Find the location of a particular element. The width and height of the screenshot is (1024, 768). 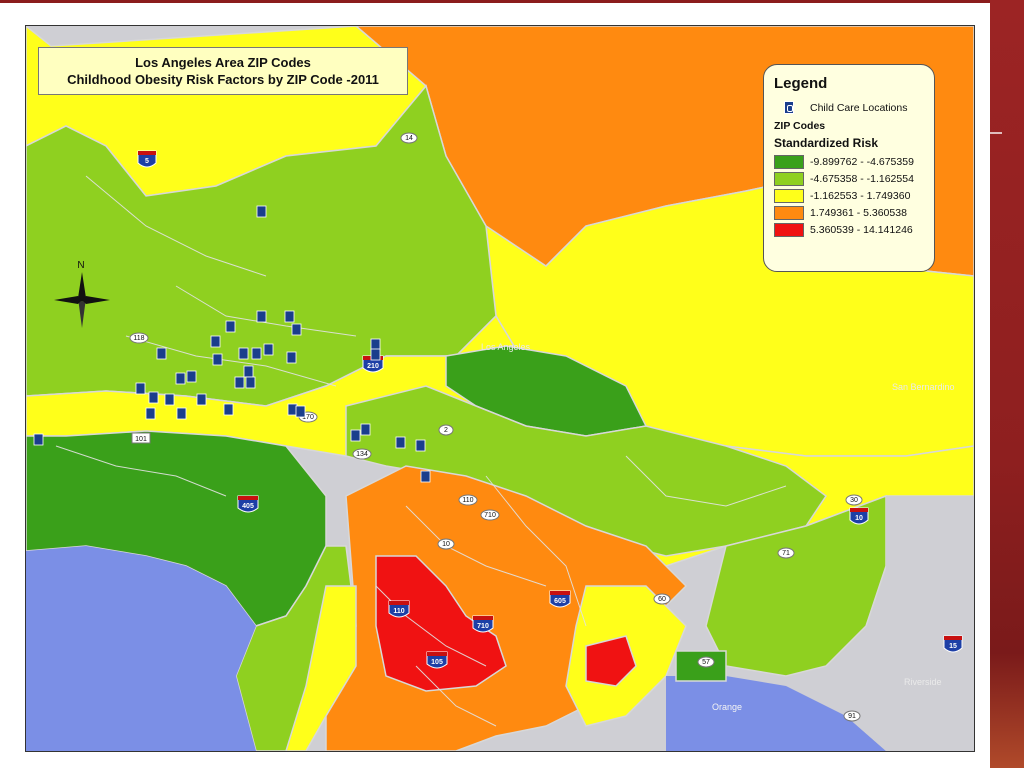

side-decor-tick is located at coordinates (996, 133).